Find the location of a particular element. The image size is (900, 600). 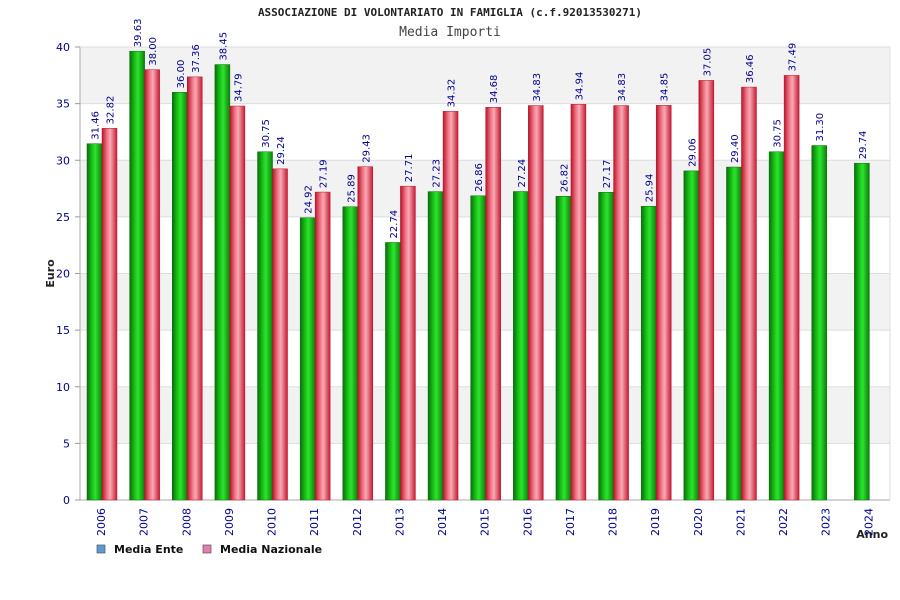

x-tick-label: 2022 is located at coordinates (783, 522).